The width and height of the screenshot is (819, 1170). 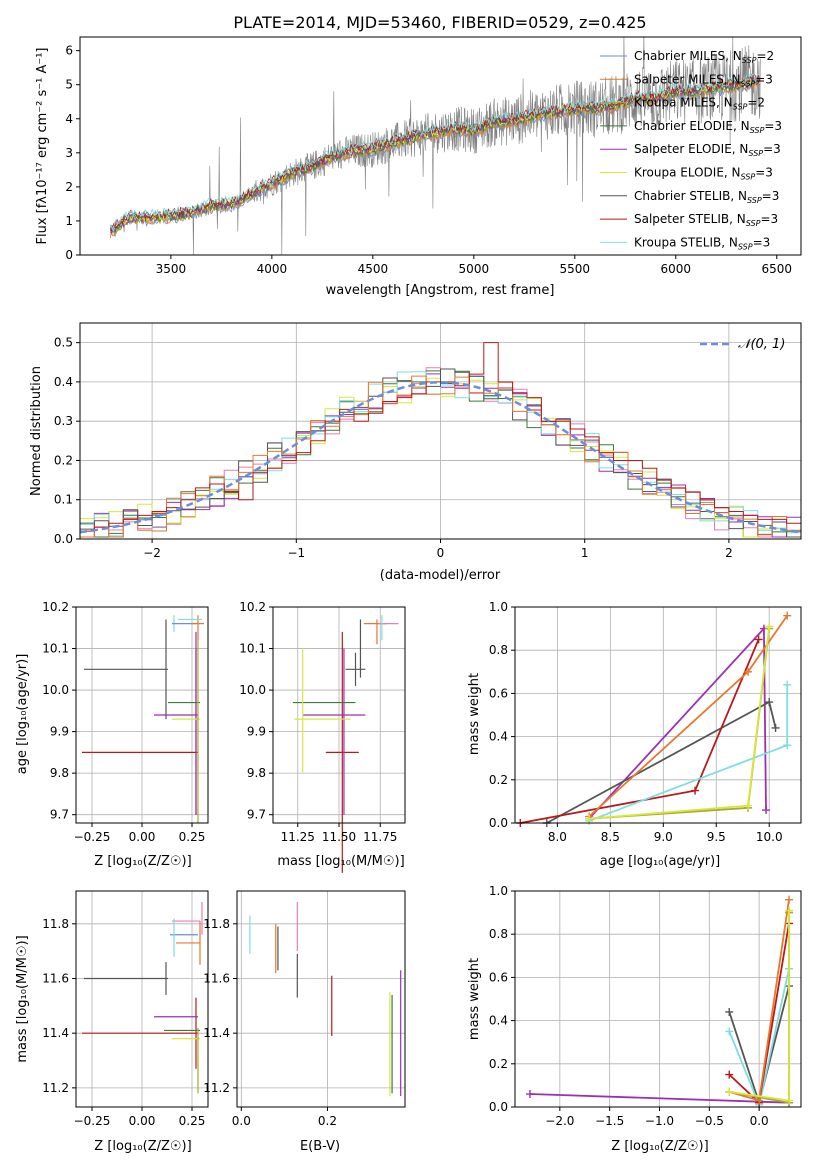 I want to click on spectrum-x-tick-label: 5000, so click(x=474, y=269).